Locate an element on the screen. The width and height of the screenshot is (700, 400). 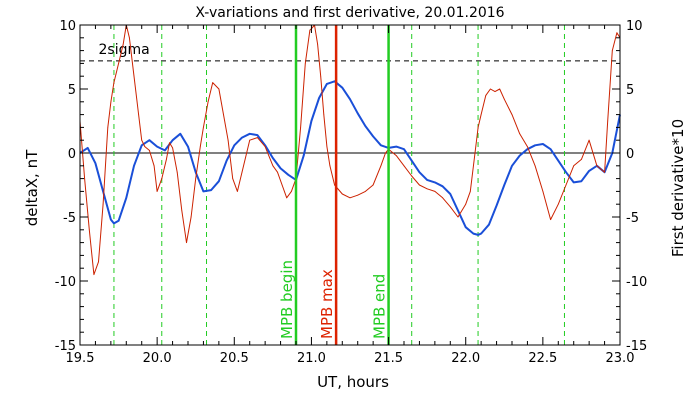
event-label-1: MPB max is located at coordinates (327, 304).